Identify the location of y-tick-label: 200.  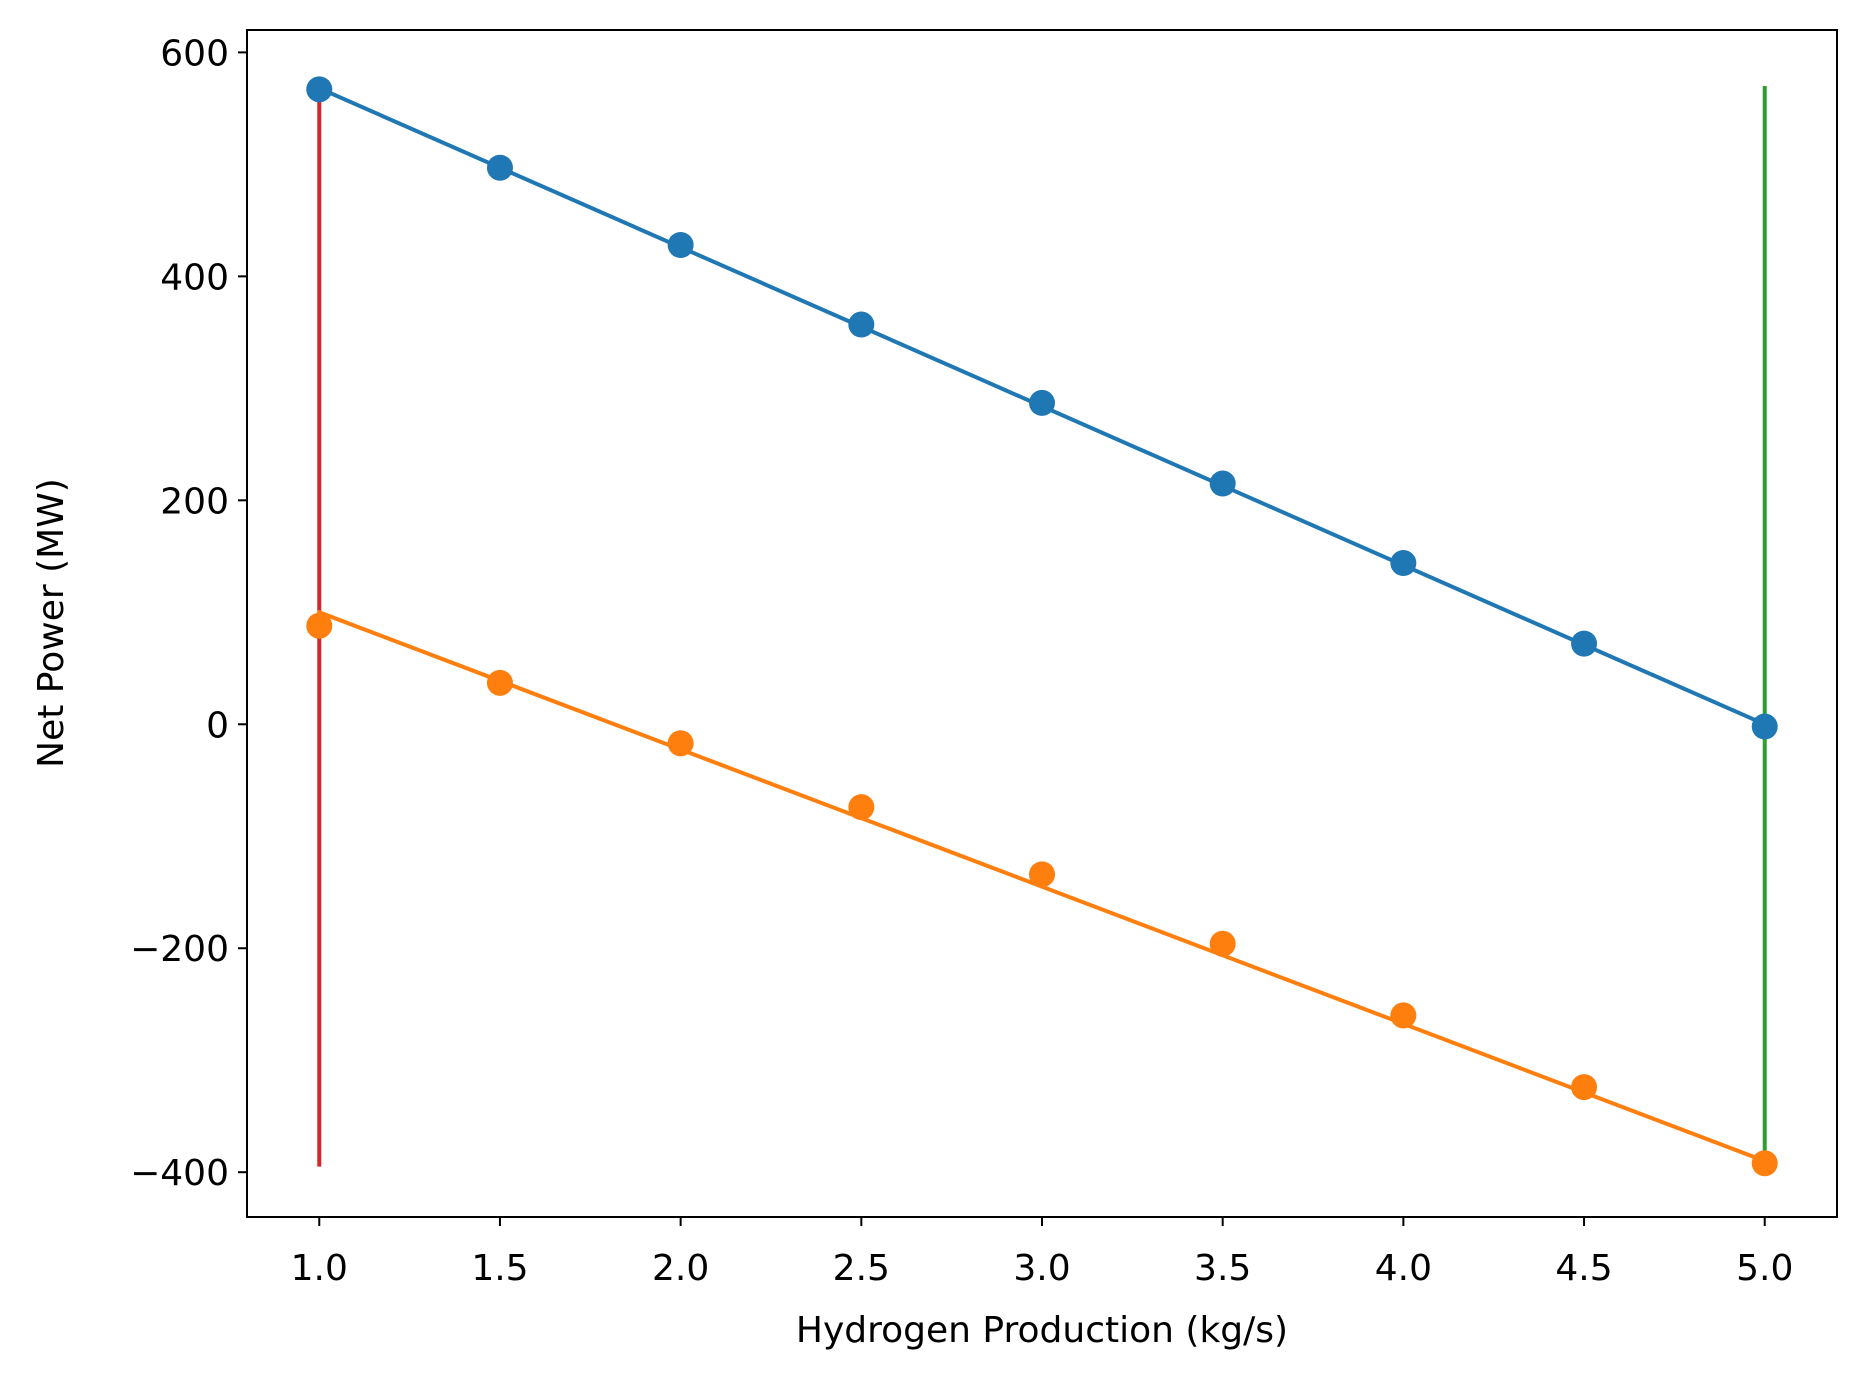
(194, 501).